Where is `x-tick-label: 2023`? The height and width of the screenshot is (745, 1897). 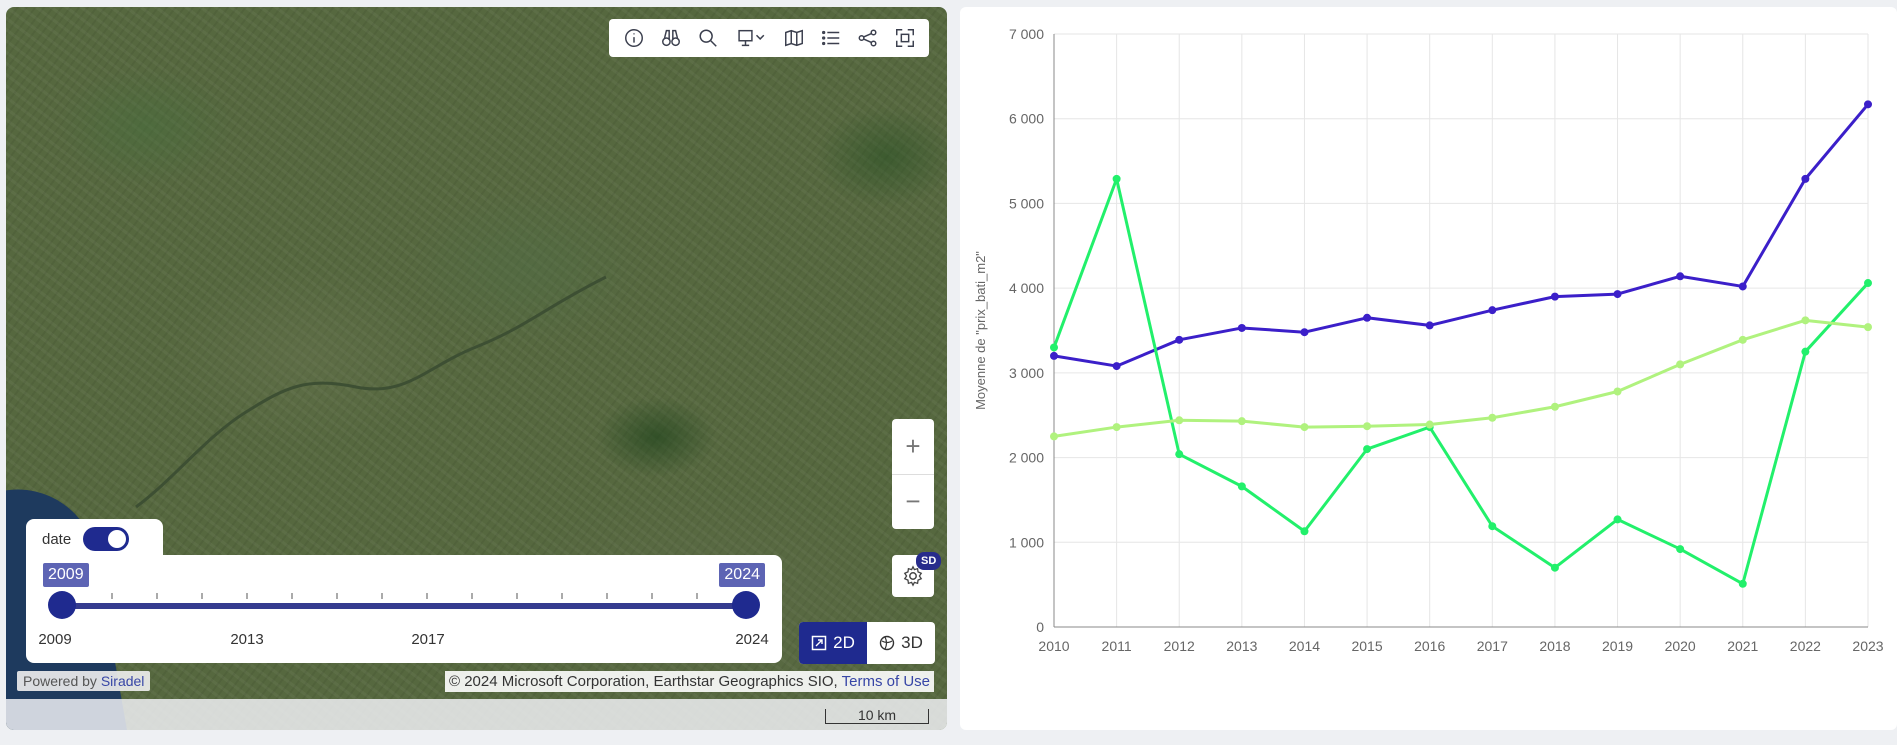 x-tick-label: 2023 is located at coordinates (1867, 646).